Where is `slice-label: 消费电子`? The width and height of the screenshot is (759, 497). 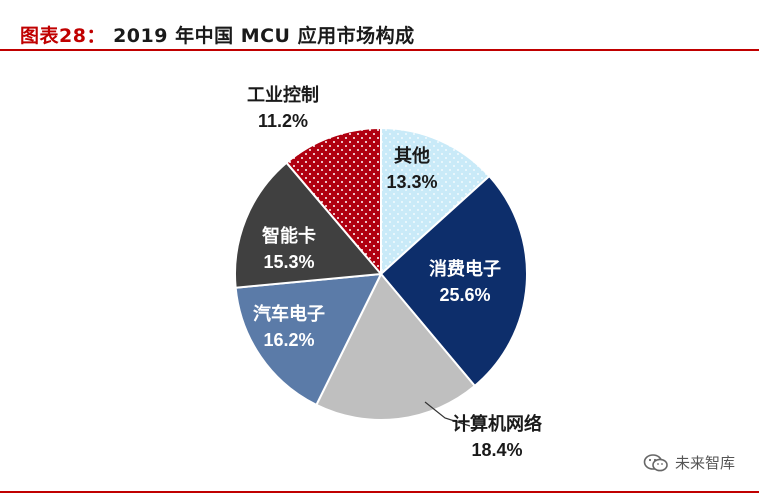
slice-label: 消费电子 is located at coordinates (465, 269).